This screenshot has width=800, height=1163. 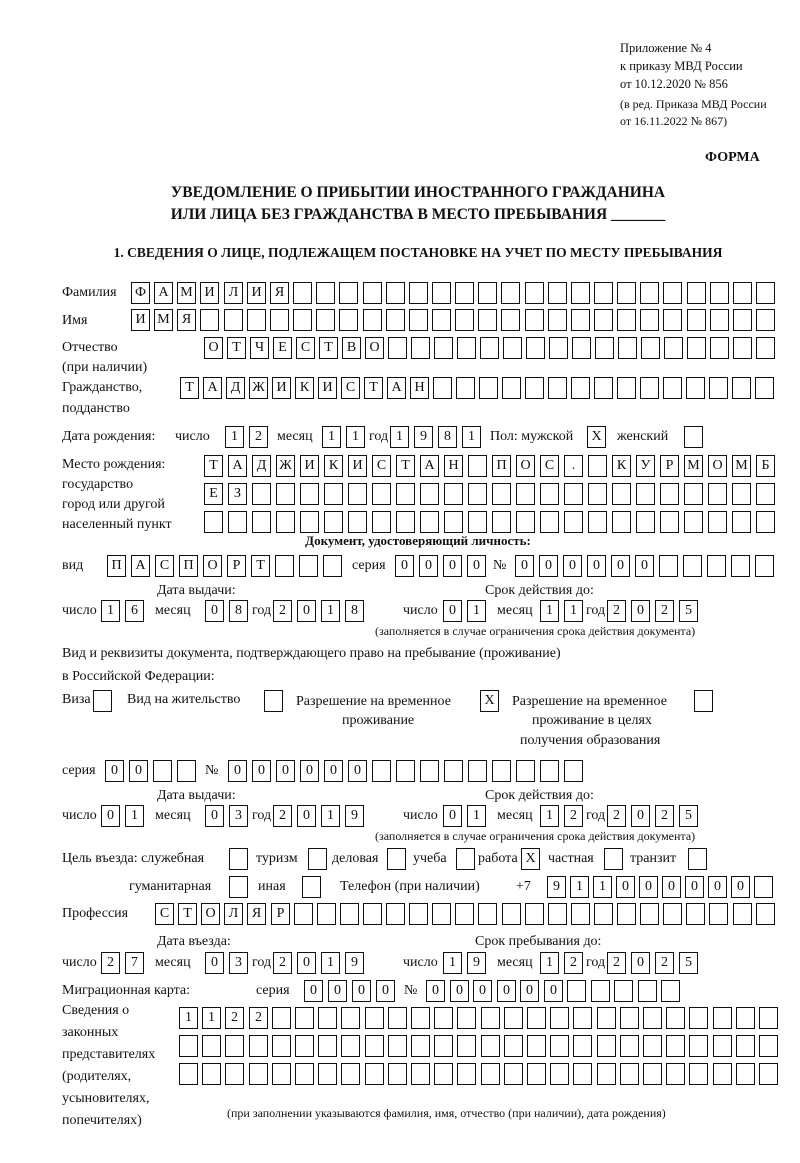 I want to click on migration-number-cell, so click(x=600, y=991).